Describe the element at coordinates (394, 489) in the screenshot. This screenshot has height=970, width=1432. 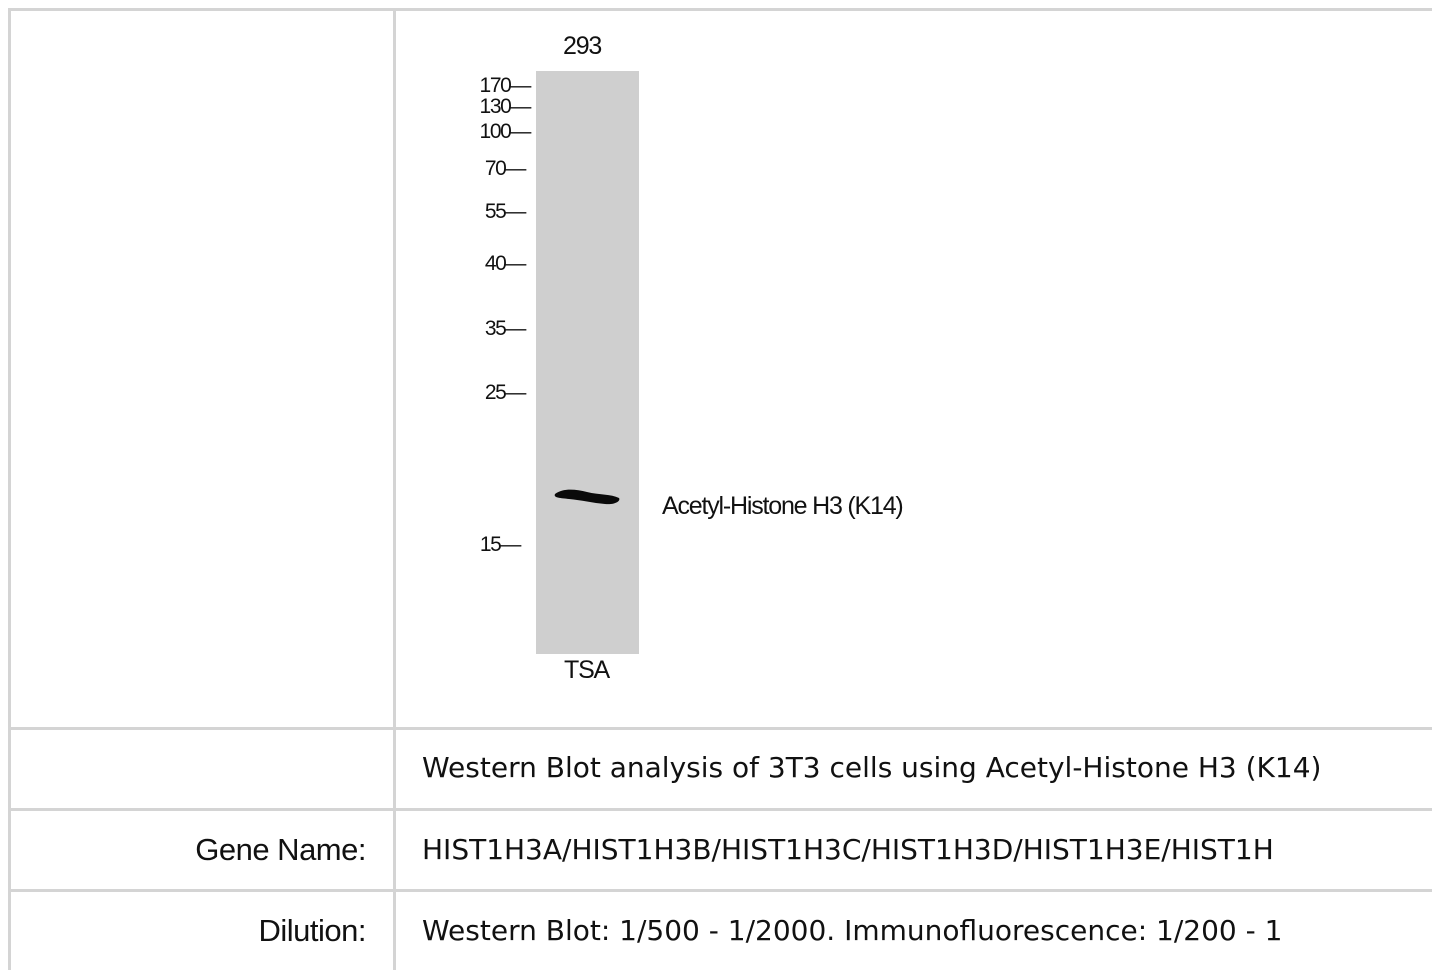
I see `column-divider` at that location.